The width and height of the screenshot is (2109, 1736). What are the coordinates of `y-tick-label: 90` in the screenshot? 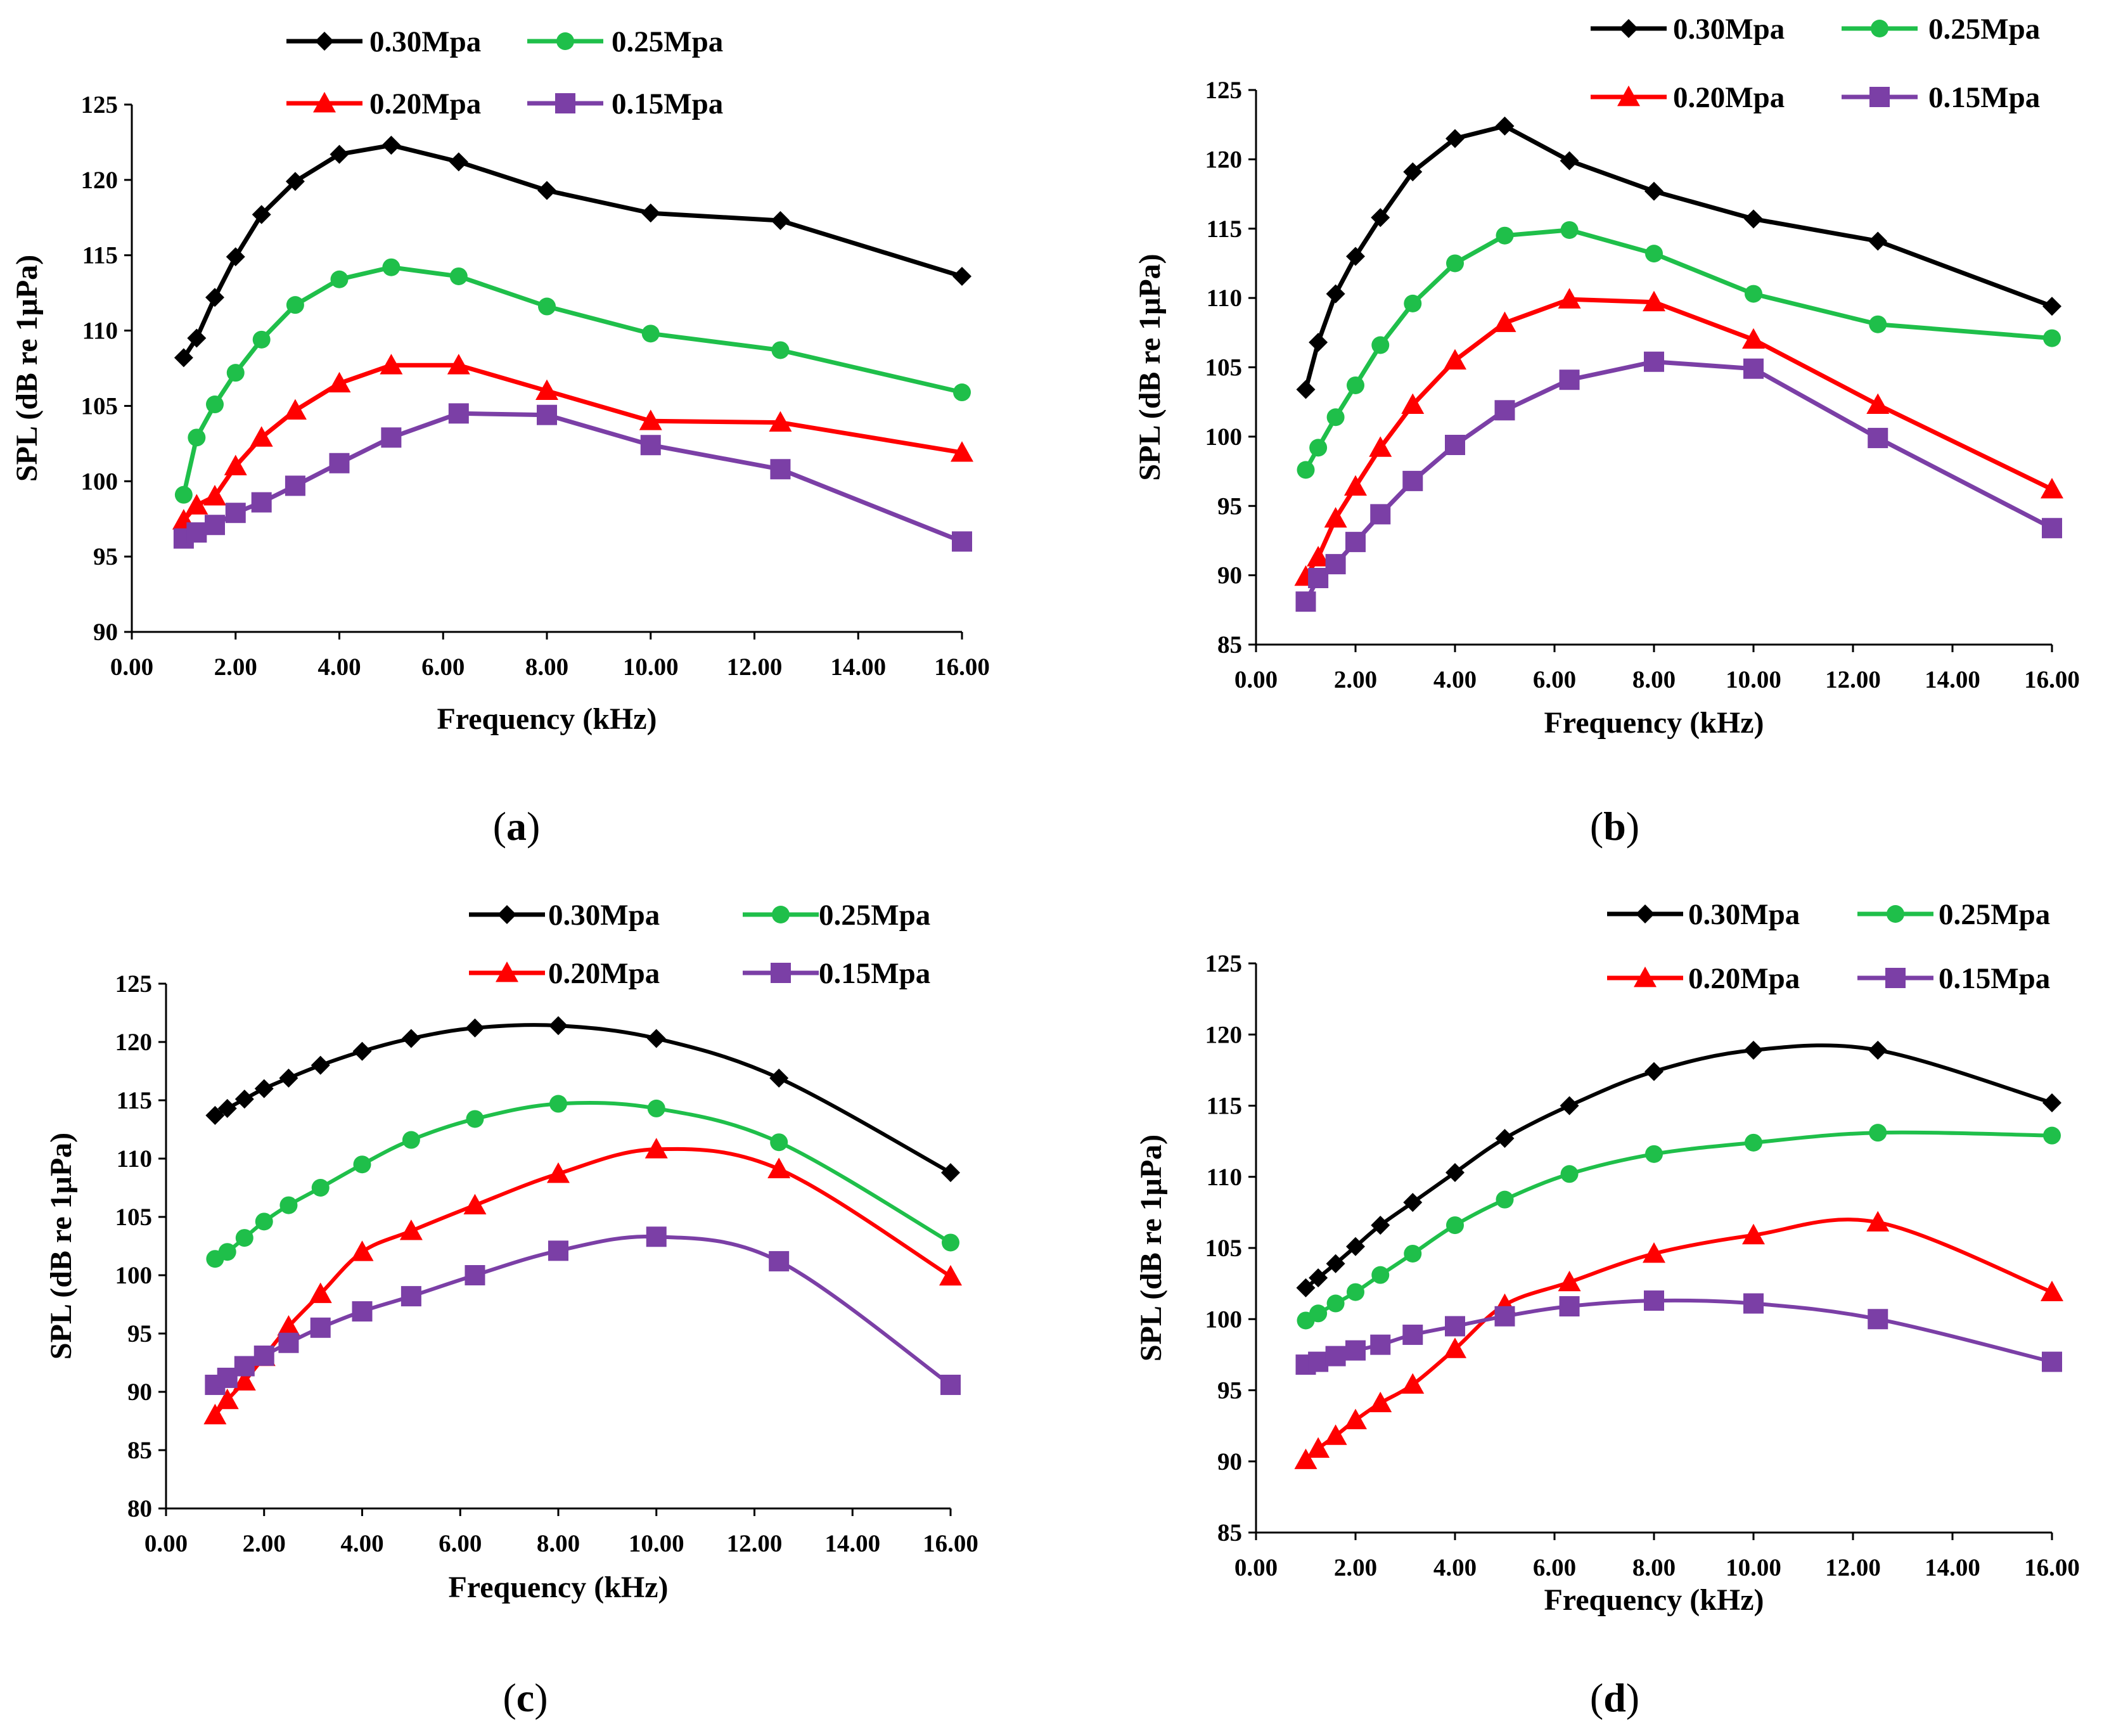 It's located at (1229, 1462).